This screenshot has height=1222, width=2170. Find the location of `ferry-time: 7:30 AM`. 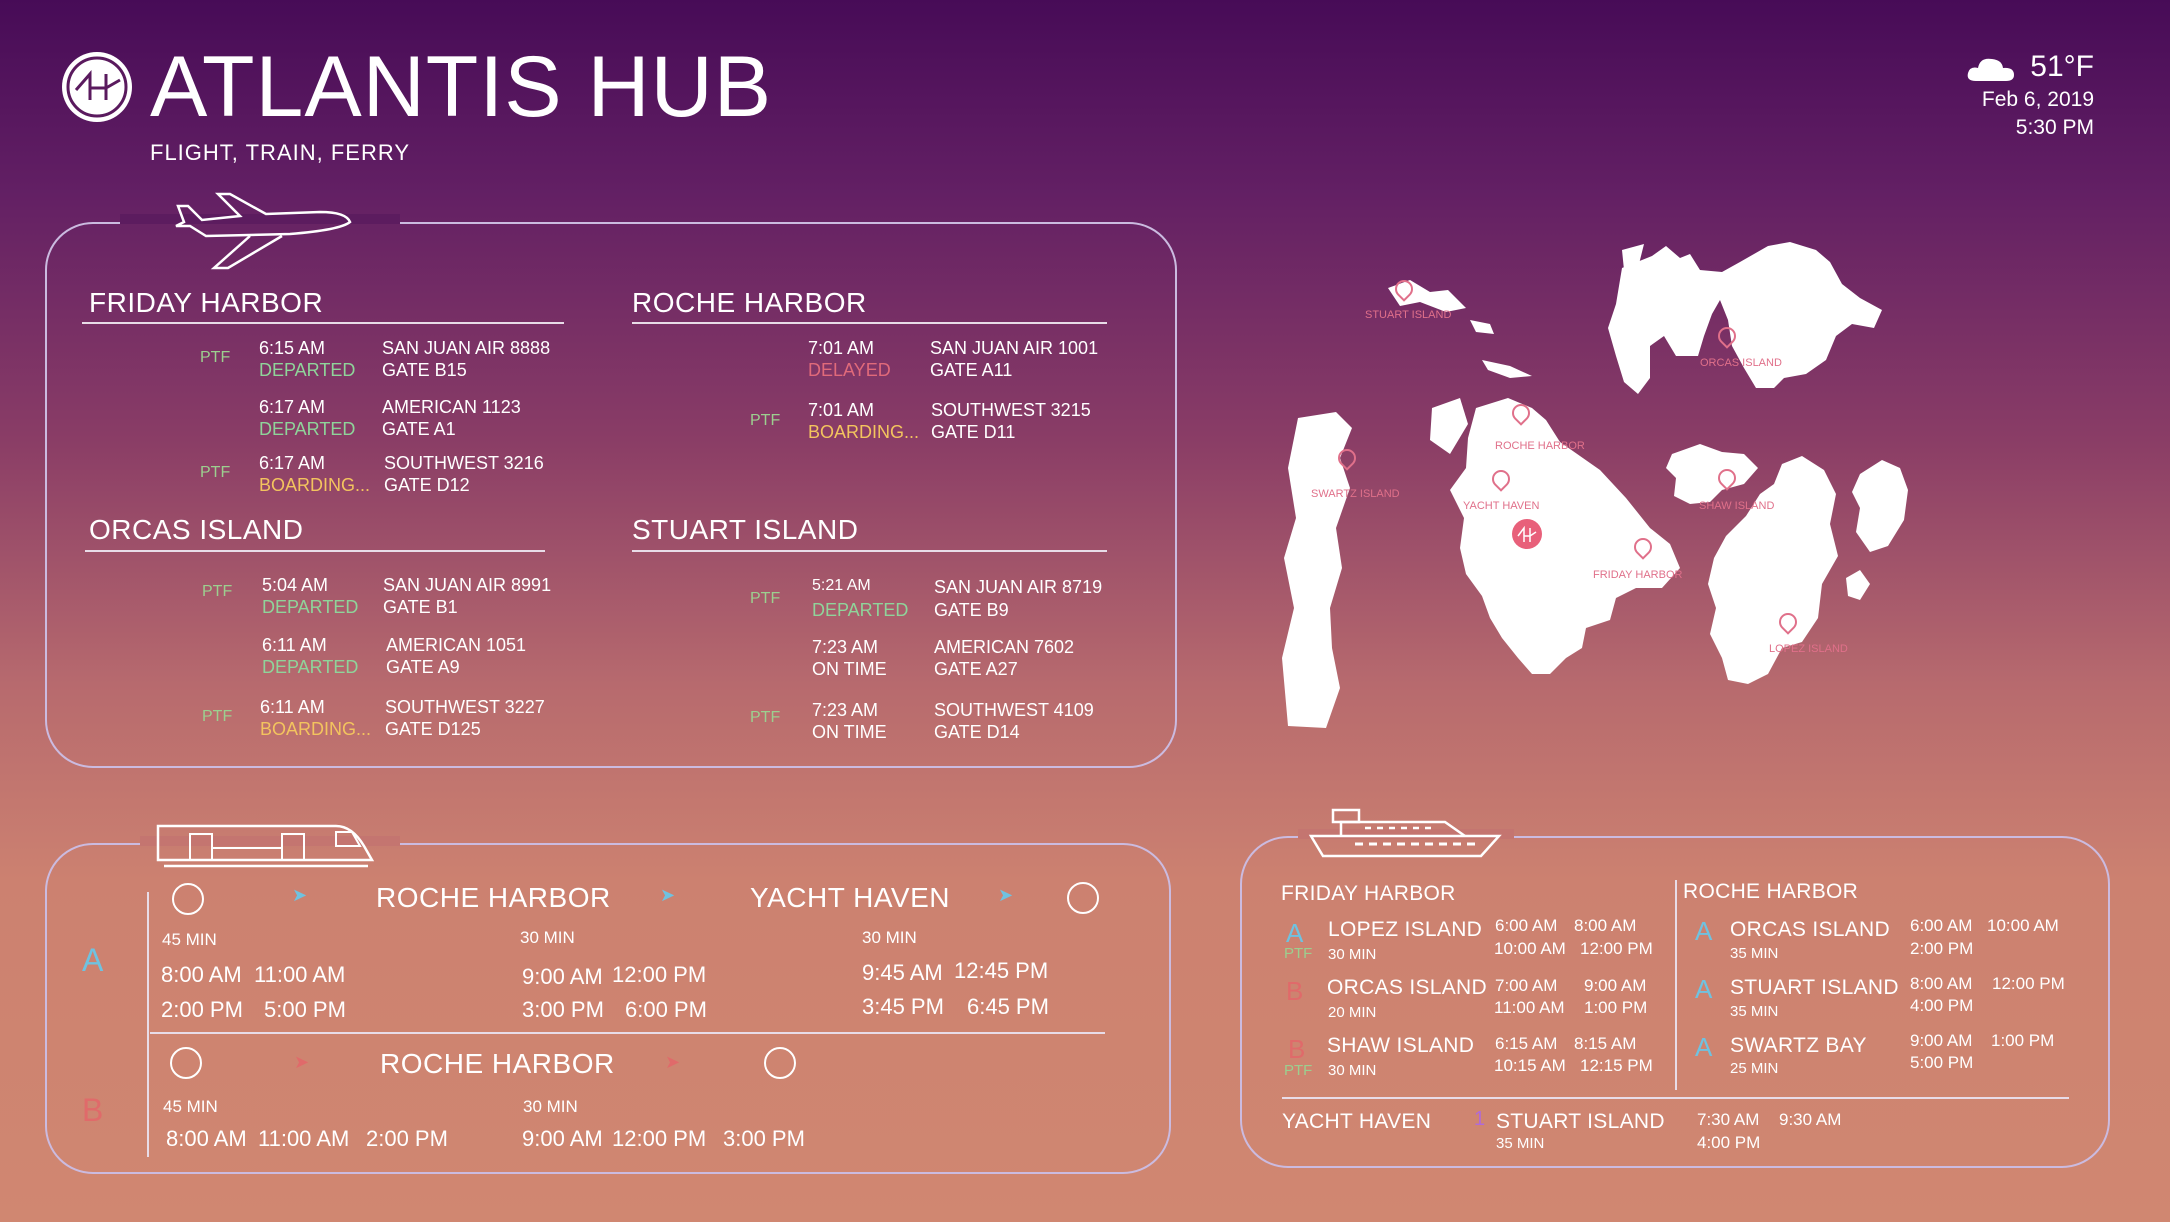

ferry-time: 7:30 AM is located at coordinates (1728, 1119).